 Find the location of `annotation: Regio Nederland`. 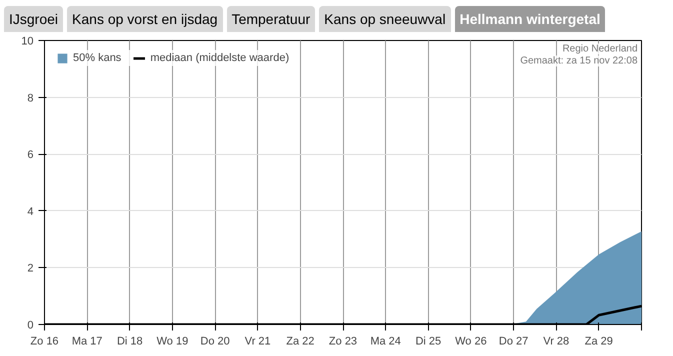

annotation: Regio Nederland is located at coordinates (600, 49).